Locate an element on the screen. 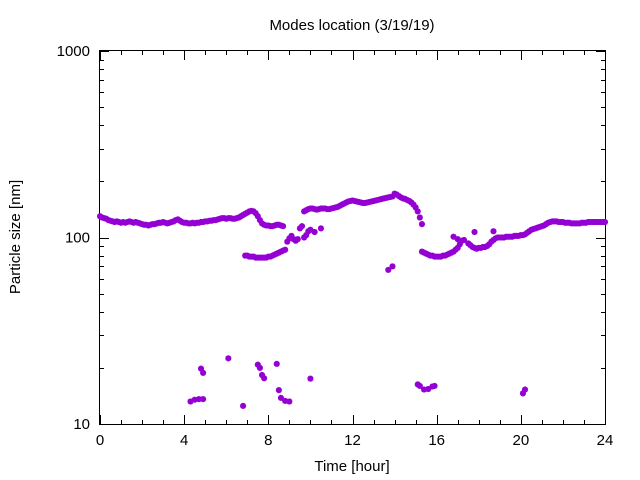 This screenshot has width=640, height=480. x-tick-label: 20 is located at coordinates (520, 440).